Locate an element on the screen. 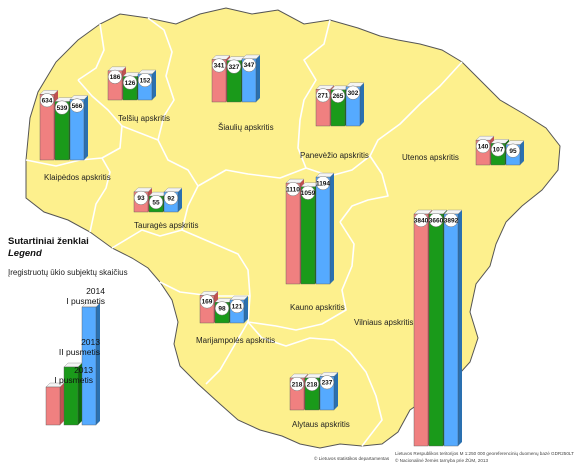 The width and height of the screenshot is (578, 473). bar-value-alytaus-2: 218 is located at coordinates (312, 384).